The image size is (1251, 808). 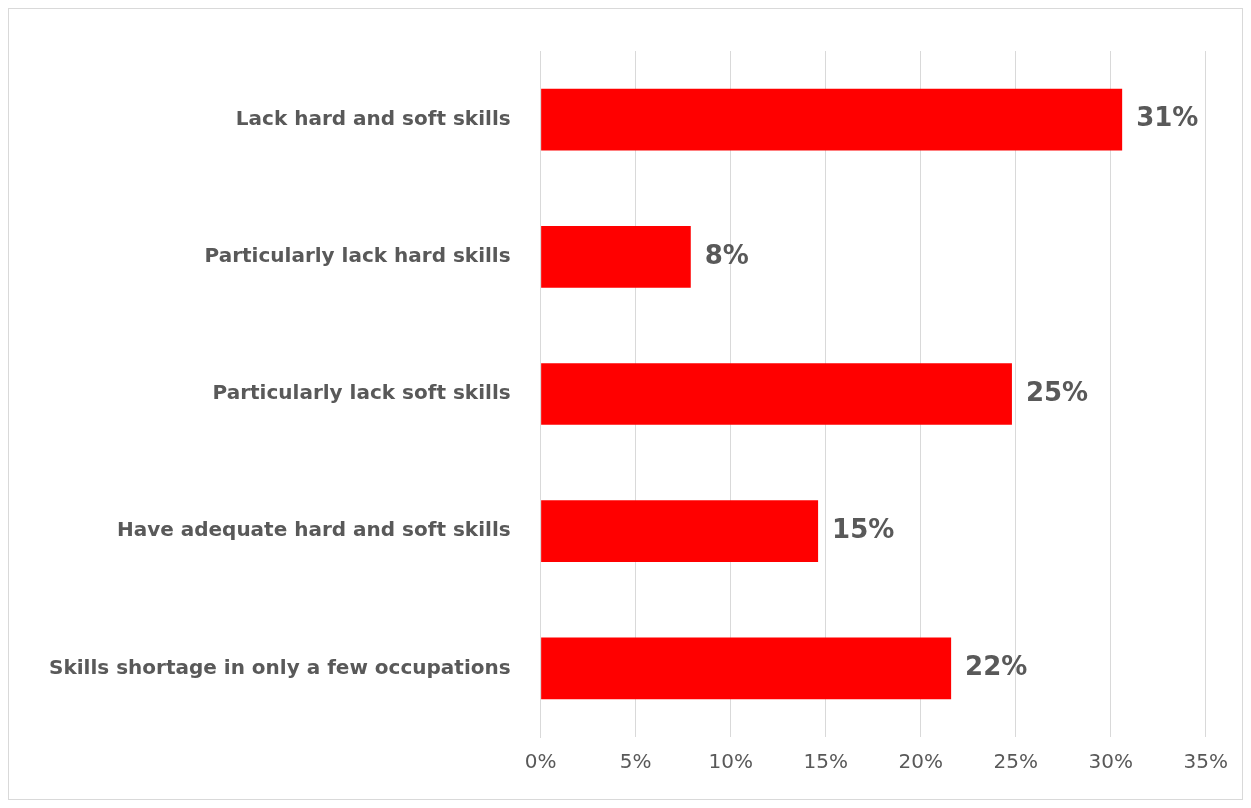 What do you see at coordinates (540, 761) in the screenshot?
I see `x-tick-label: 0%` at bounding box center [540, 761].